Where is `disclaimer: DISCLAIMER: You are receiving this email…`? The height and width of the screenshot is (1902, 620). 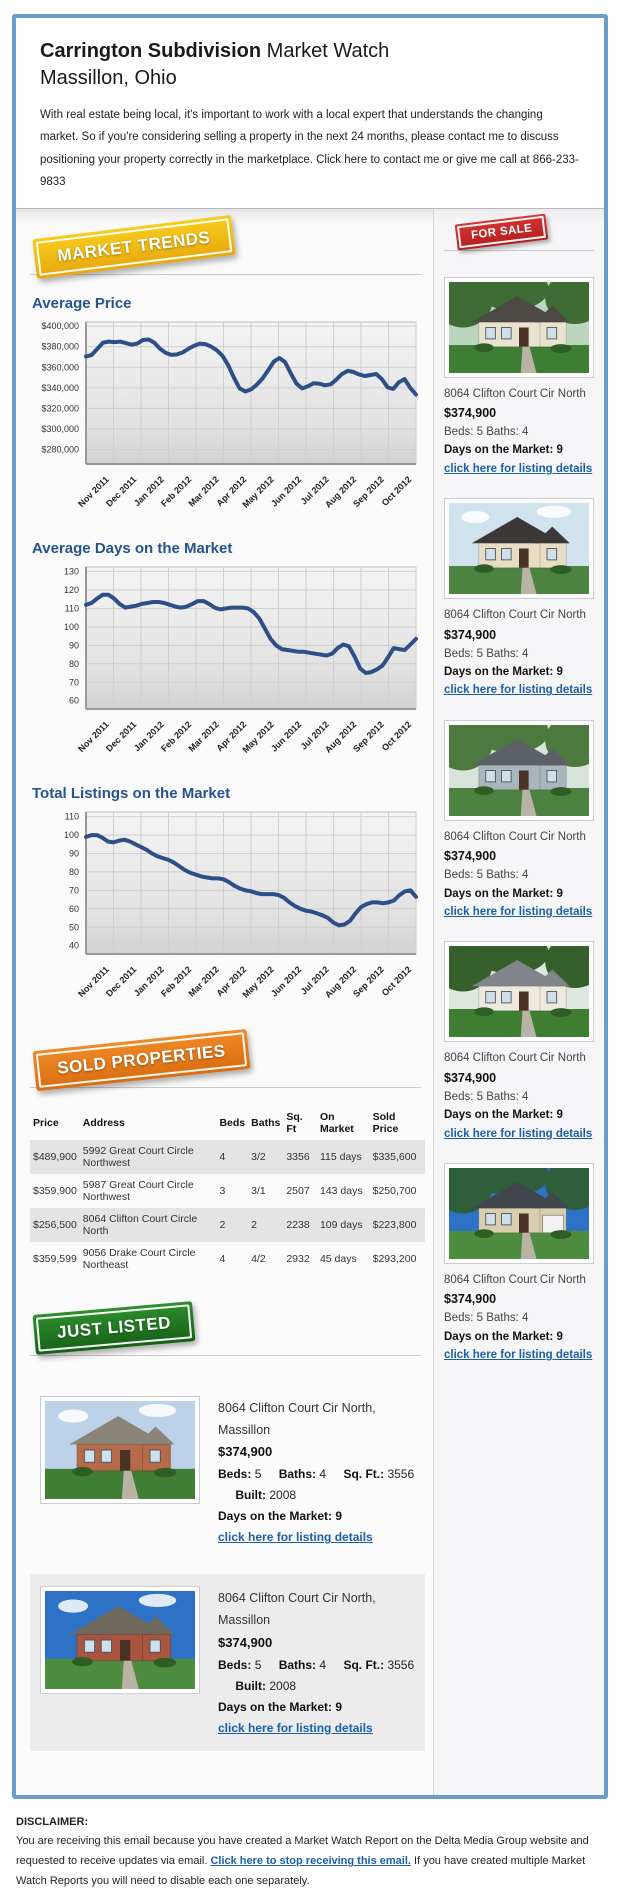
disclaimer: DISCLAIMER: You are receiving this email… is located at coordinates (310, 1852).